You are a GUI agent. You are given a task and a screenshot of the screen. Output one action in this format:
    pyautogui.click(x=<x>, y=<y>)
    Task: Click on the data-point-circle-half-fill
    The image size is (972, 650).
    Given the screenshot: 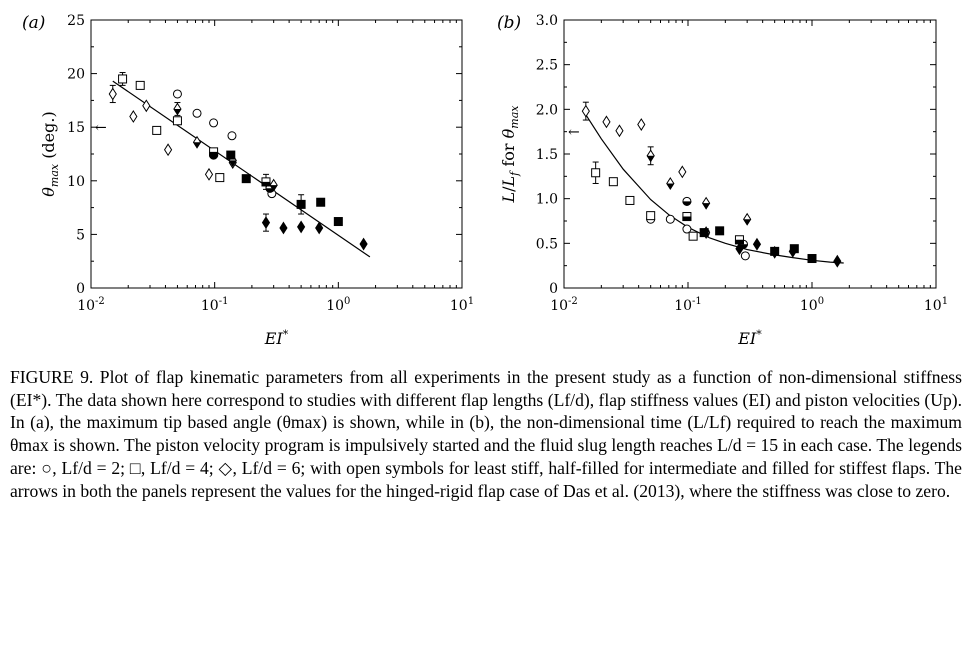 What is the action you would take?
    pyautogui.click(x=687, y=203)
    